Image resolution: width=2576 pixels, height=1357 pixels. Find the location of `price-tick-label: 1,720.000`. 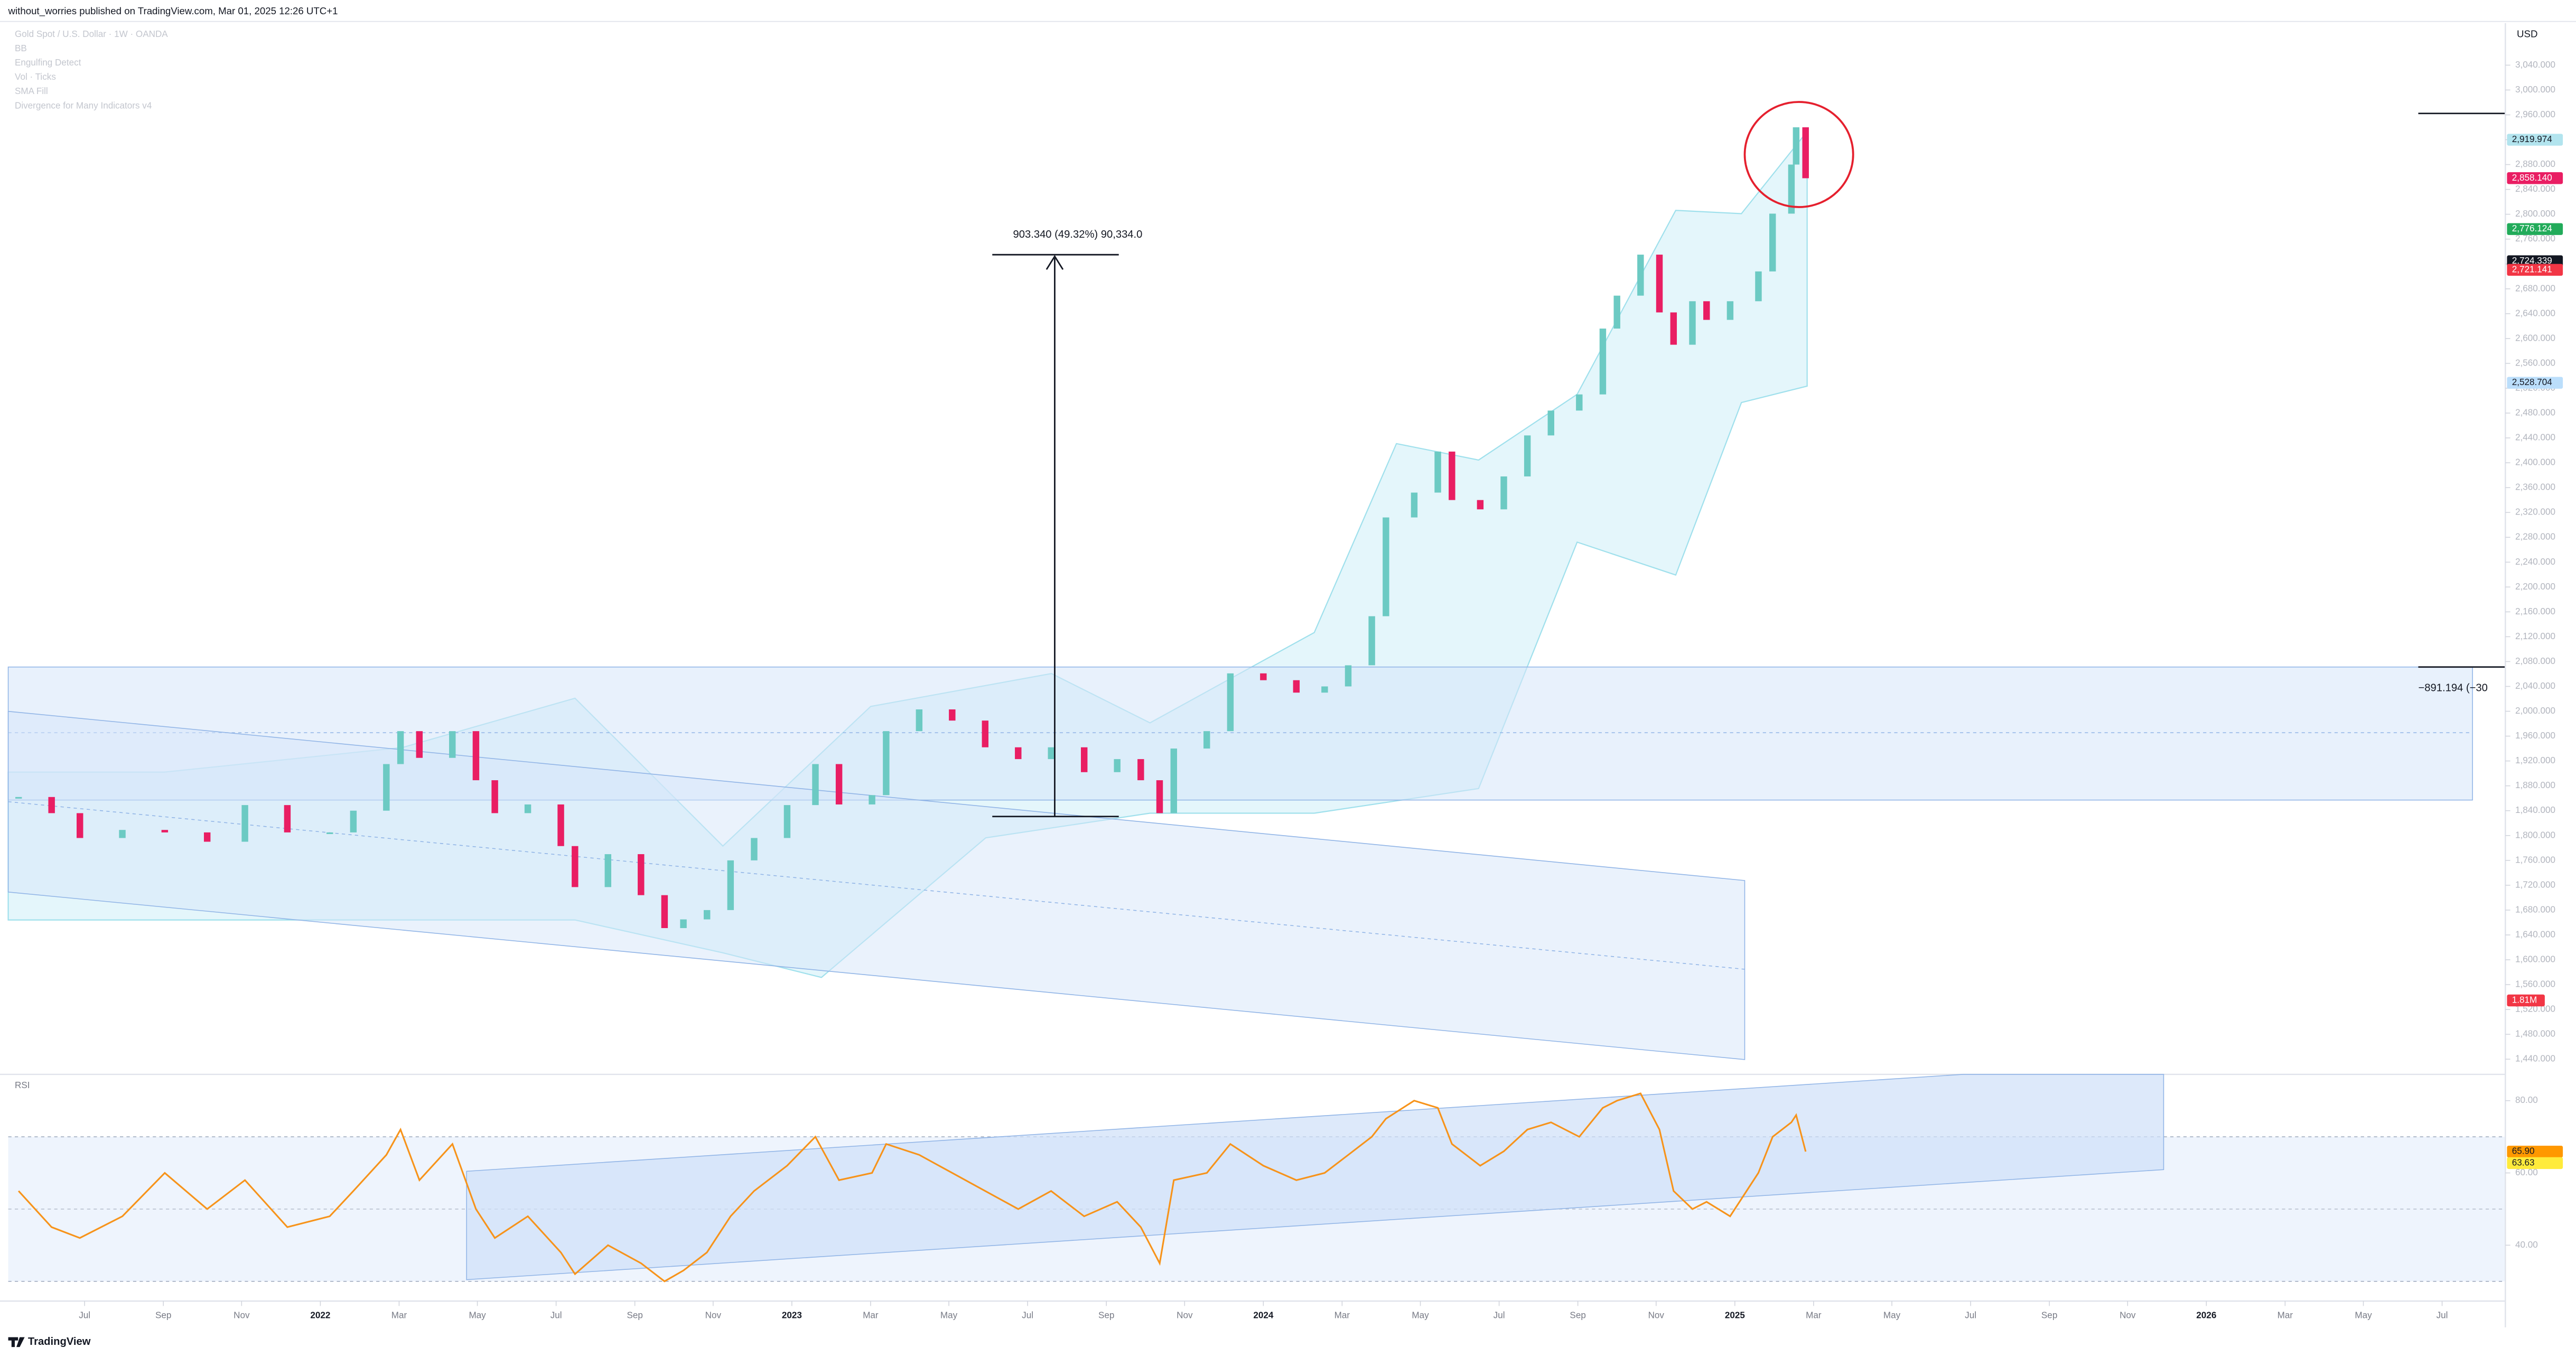

price-tick-label: 1,720.000 is located at coordinates (2535, 885).